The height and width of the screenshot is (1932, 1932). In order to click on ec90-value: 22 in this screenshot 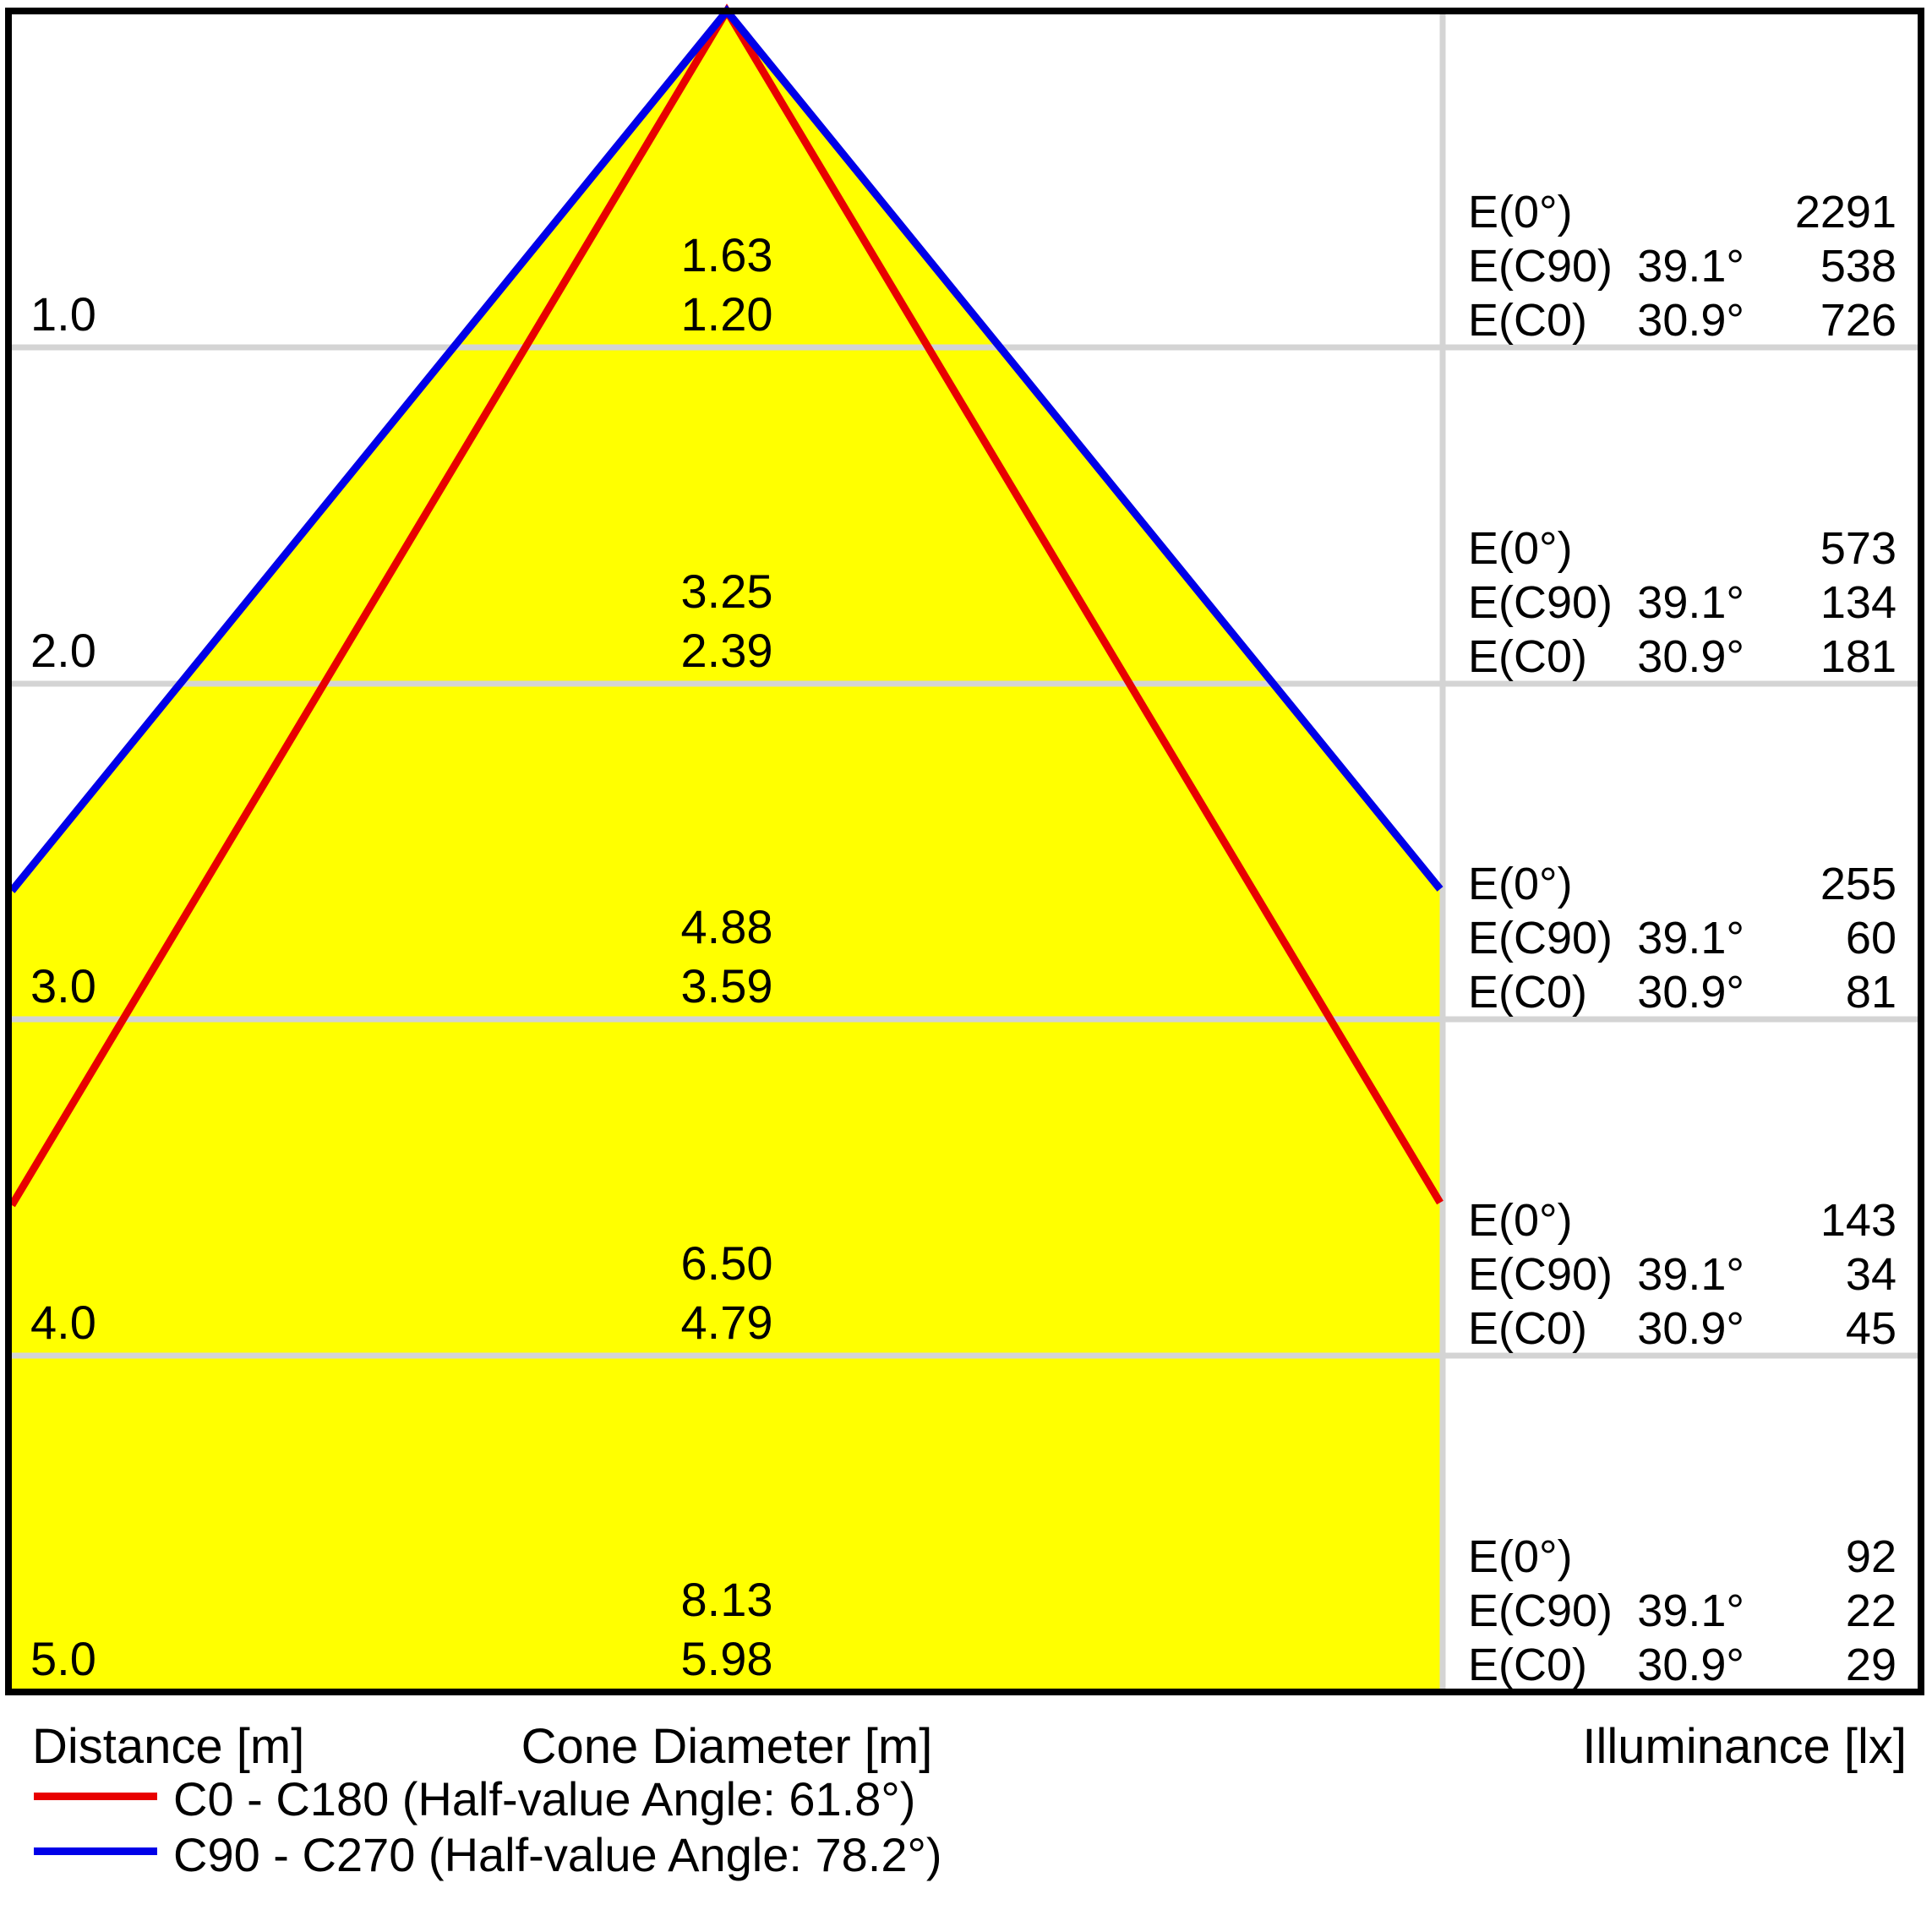, I will do `click(1871, 1610)`.